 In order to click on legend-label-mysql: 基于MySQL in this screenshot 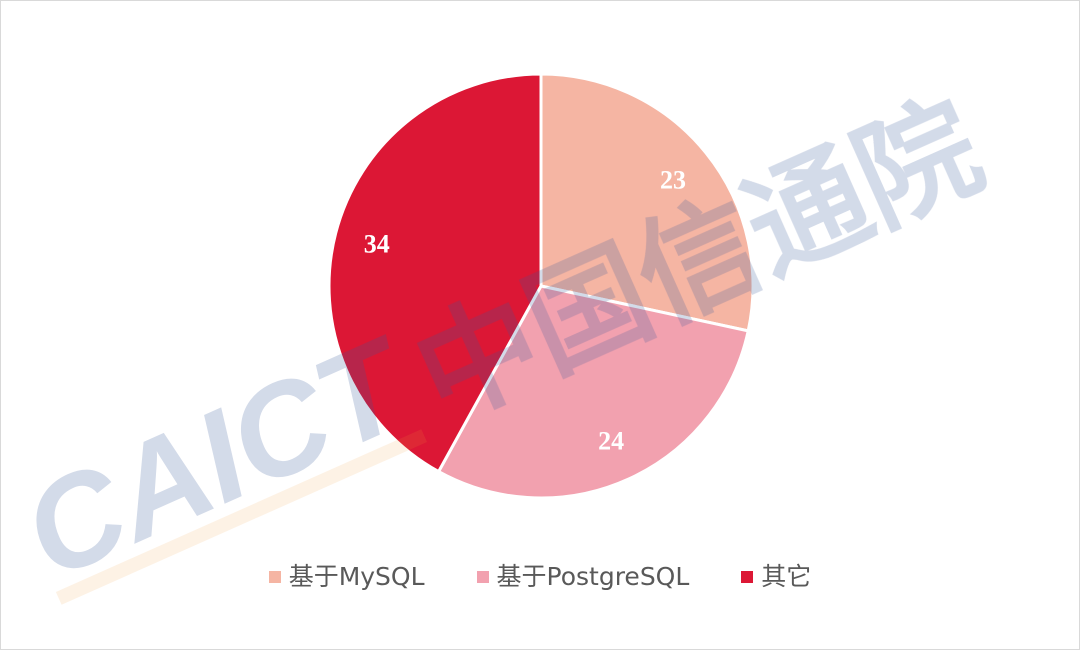, I will do `click(356, 576)`.